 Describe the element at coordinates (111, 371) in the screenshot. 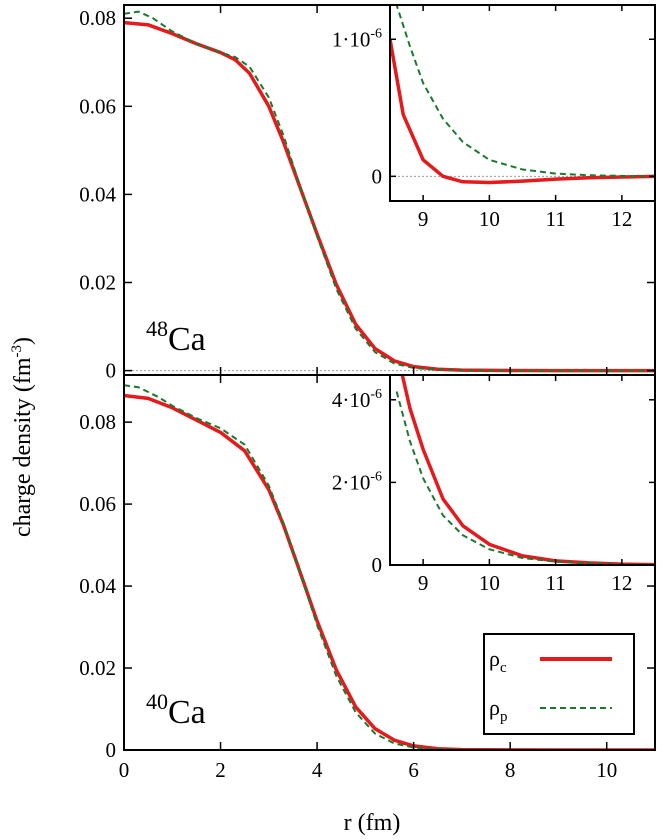

I see `ca48-main-ytick-label: 0` at that location.